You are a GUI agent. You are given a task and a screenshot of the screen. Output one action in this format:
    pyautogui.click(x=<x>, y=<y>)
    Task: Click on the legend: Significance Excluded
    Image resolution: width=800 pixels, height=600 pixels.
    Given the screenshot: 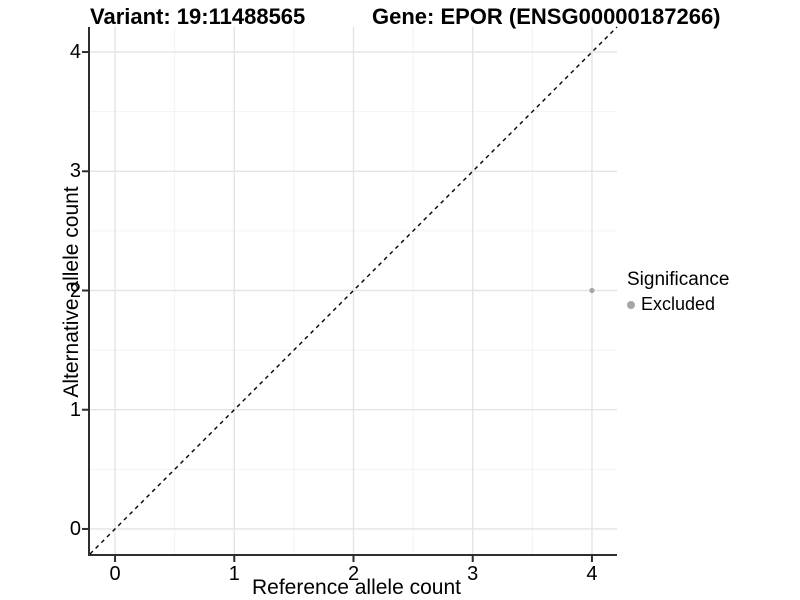 What is the action you would take?
    pyautogui.click(x=678, y=292)
    